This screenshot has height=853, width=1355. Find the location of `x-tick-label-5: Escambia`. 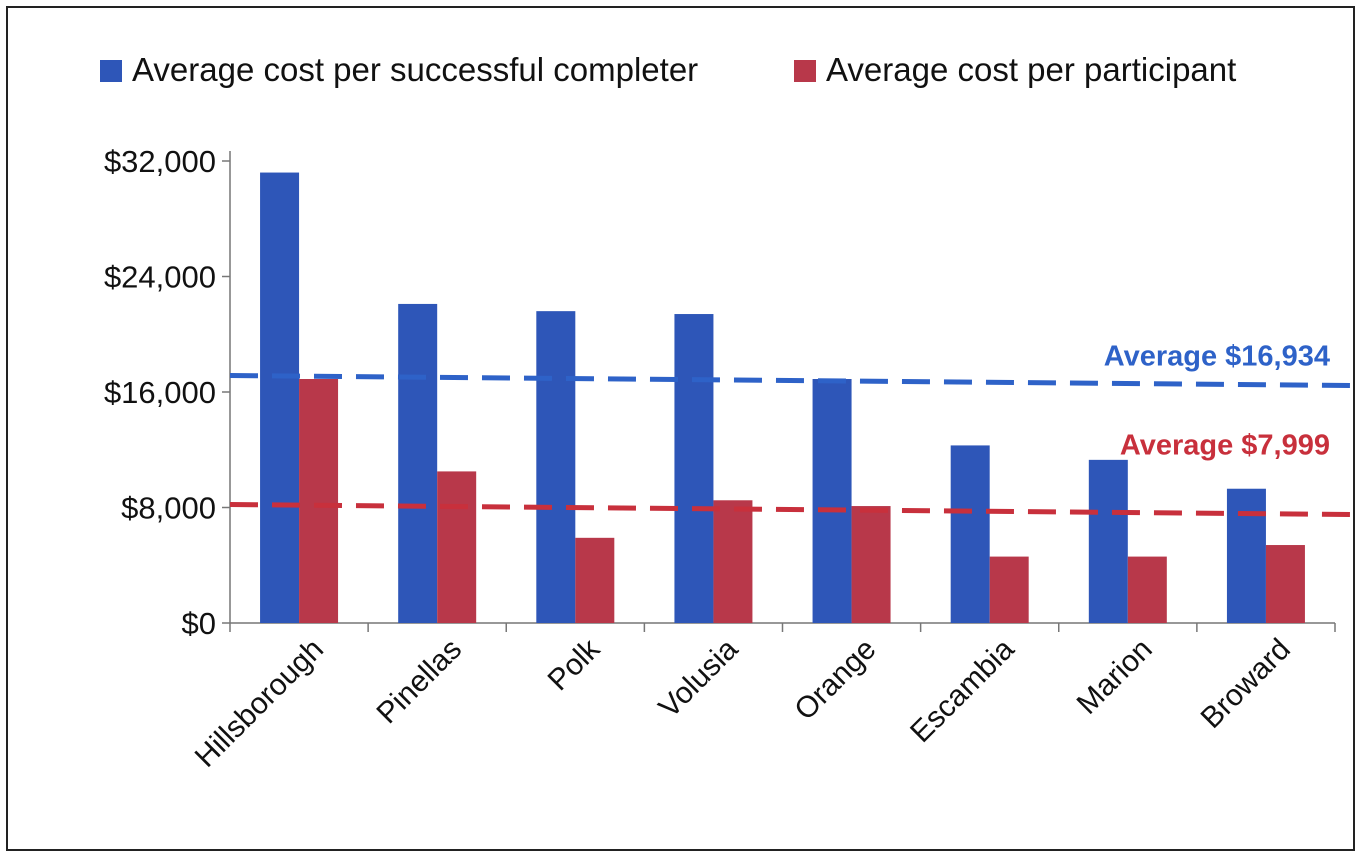

x-tick-label-5: Escambia is located at coordinates (962, 690).